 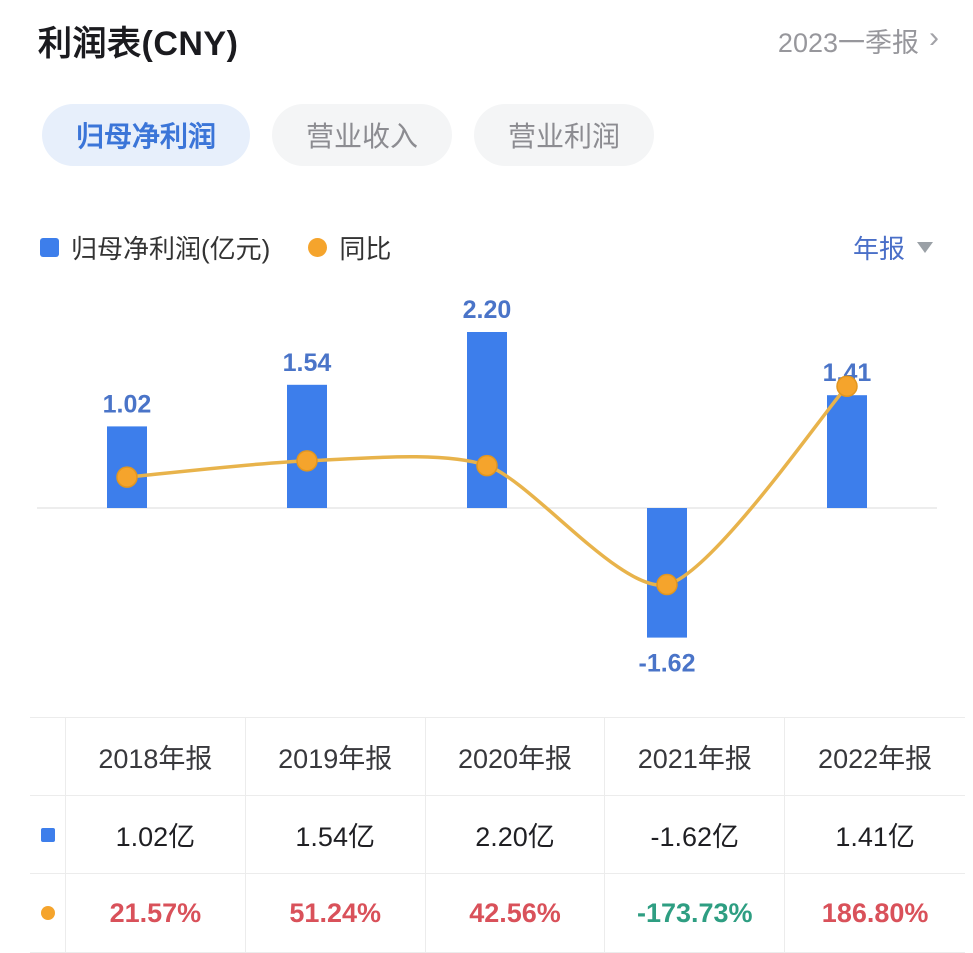 What do you see at coordinates (487, 310) in the screenshot?
I see `bar-value-label: 2.20` at bounding box center [487, 310].